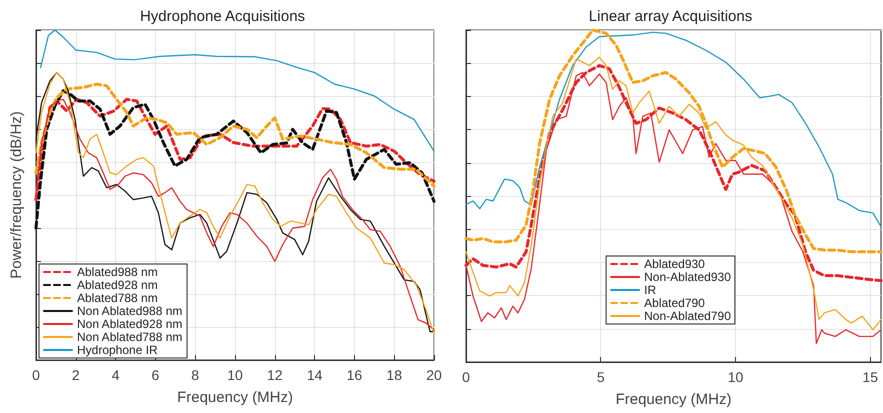  I want to click on chart-title: Linear array Acquisitions, so click(670, 16).